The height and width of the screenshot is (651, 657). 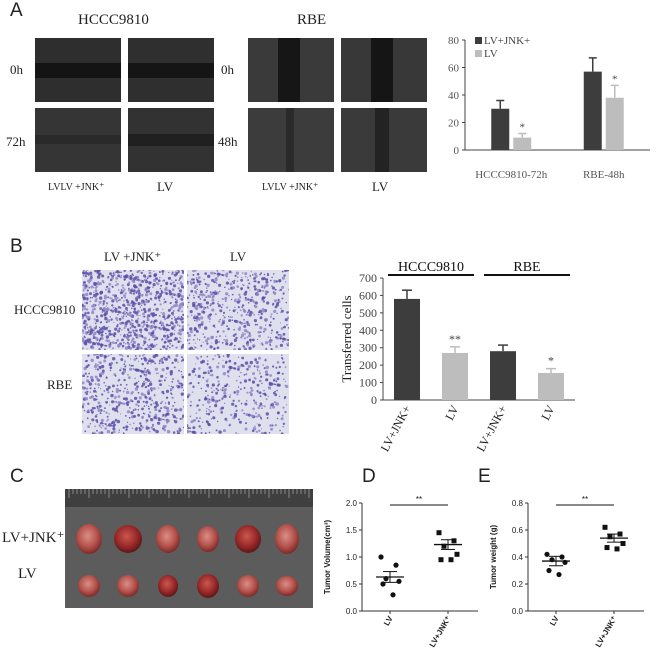 What do you see at coordinates (551, 361) in the screenshot?
I see `b-significance-mark: *` at bounding box center [551, 361].